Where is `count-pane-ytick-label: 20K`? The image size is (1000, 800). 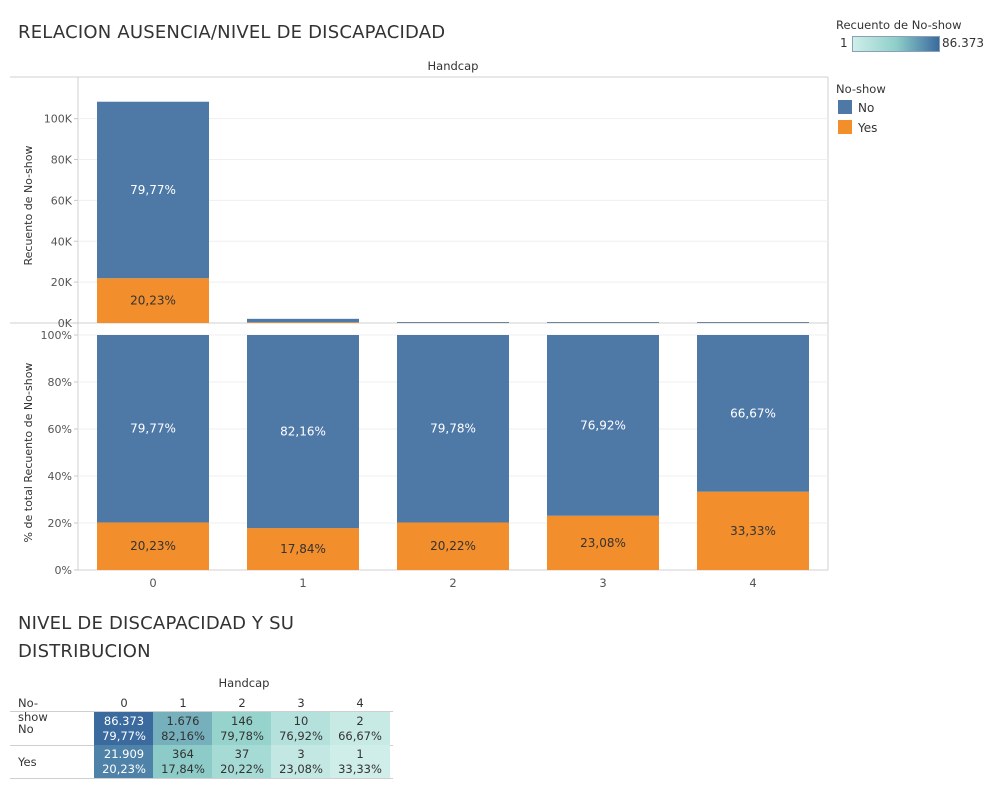 count-pane-ytick-label: 20K is located at coordinates (62, 282).